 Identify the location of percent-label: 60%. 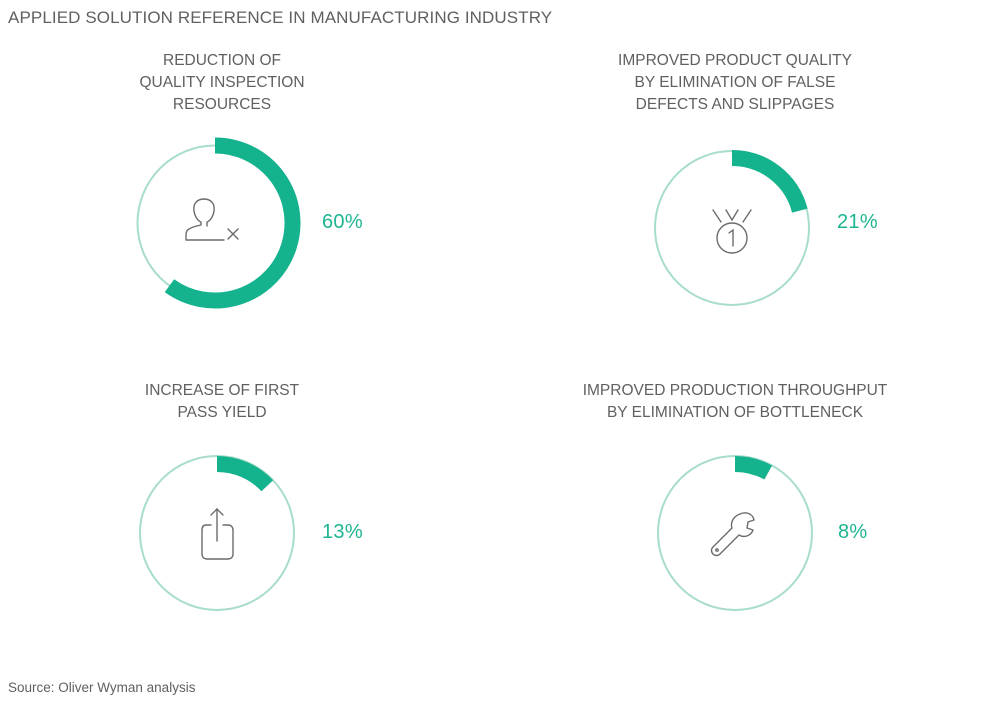
(342, 222).